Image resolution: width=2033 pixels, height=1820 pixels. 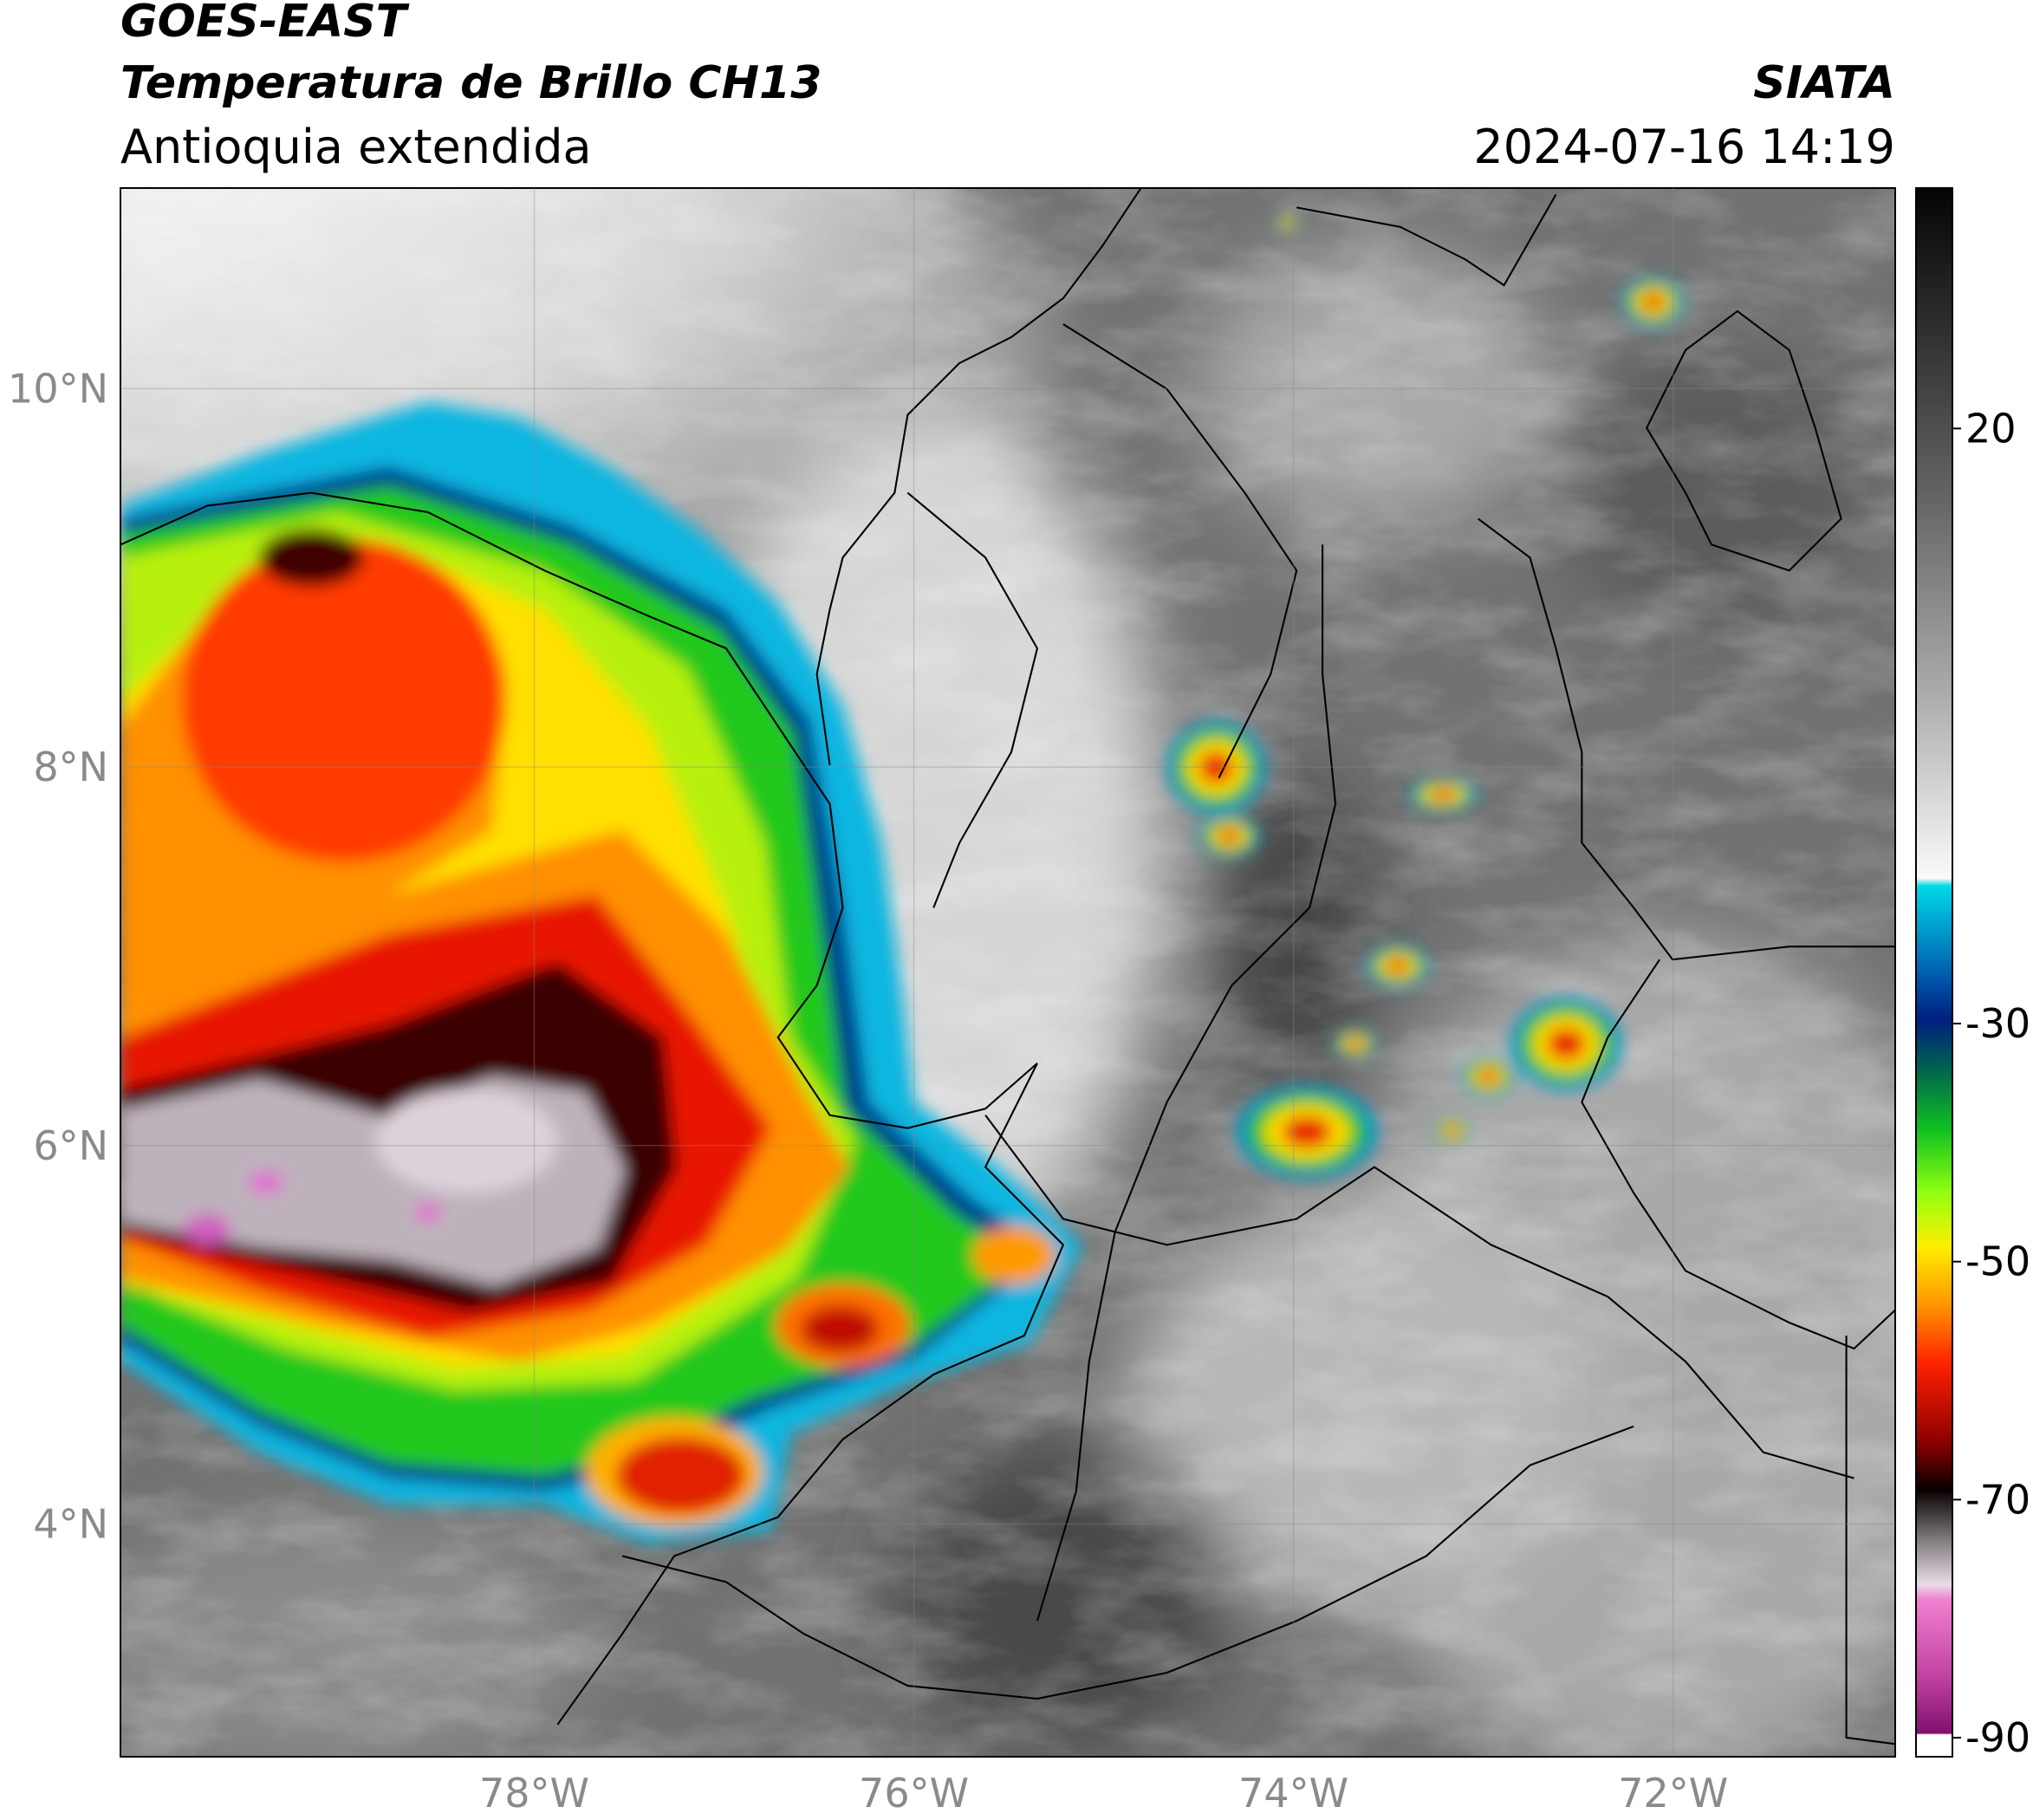 I want to click on colorbar-tick-label: -50, so click(x=1997, y=1261).